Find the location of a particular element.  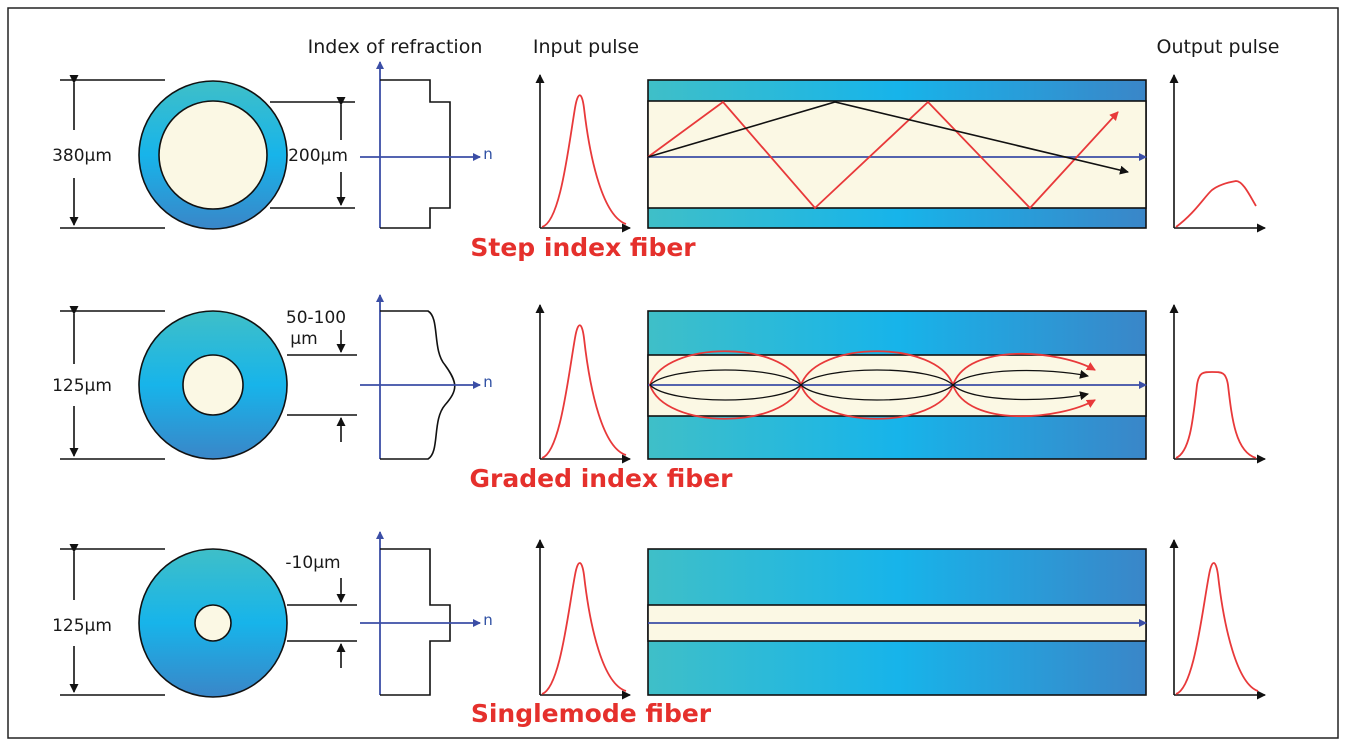

graded-outer-diameter: 125µm is located at coordinates (82, 386).